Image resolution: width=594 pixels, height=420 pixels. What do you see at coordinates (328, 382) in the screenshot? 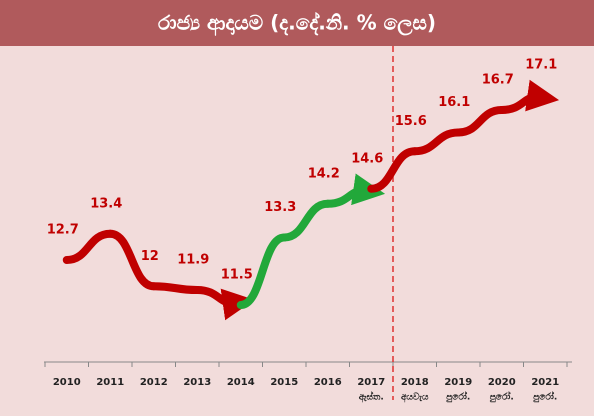
I see `x-tick-label: 2016` at bounding box center [328, 382].